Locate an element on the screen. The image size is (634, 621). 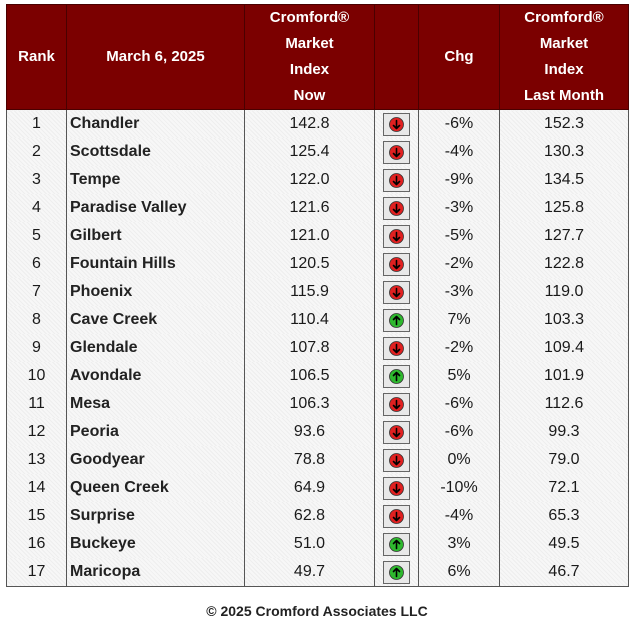
city-cell: Paradise Valley is located at coordinates (155, 208).